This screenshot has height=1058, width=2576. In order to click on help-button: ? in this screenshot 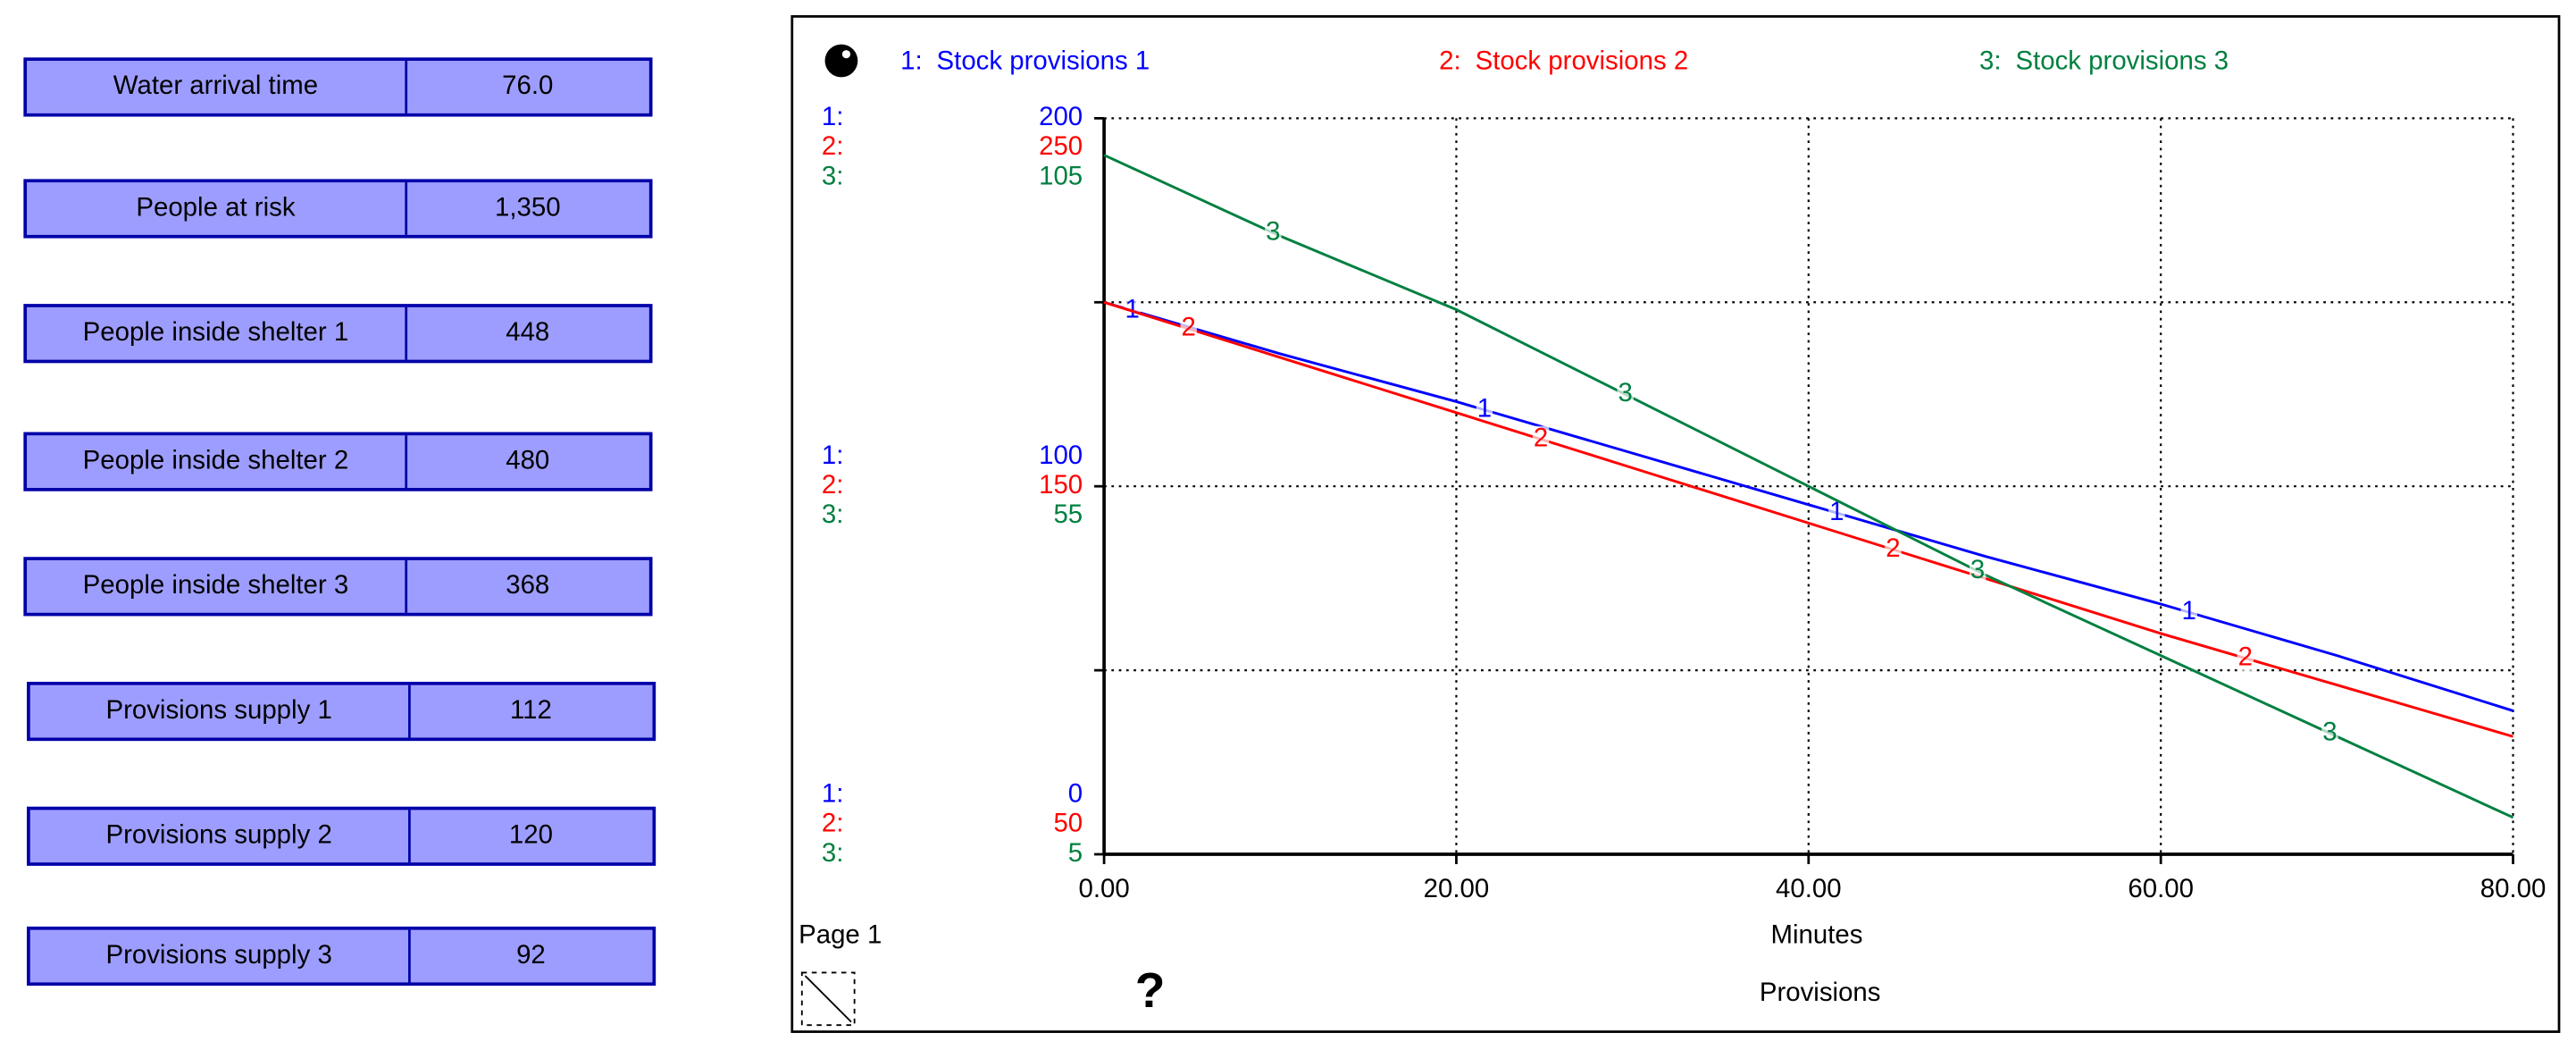, I will do `click(1151, 990)`.